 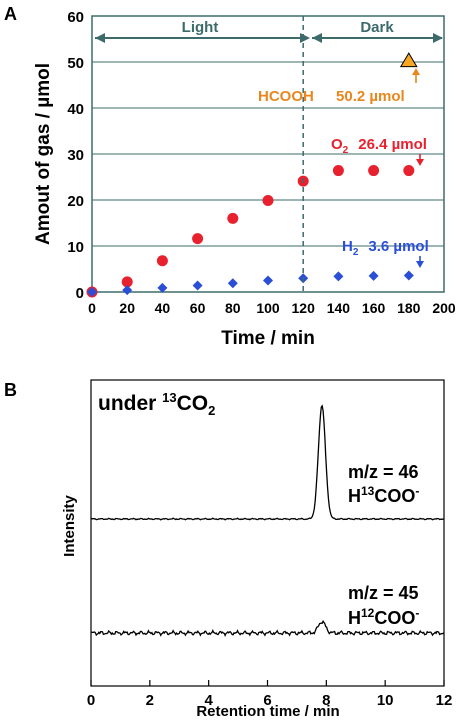 I want to click on condition-molecule: CO, so click(x=193, y=403).